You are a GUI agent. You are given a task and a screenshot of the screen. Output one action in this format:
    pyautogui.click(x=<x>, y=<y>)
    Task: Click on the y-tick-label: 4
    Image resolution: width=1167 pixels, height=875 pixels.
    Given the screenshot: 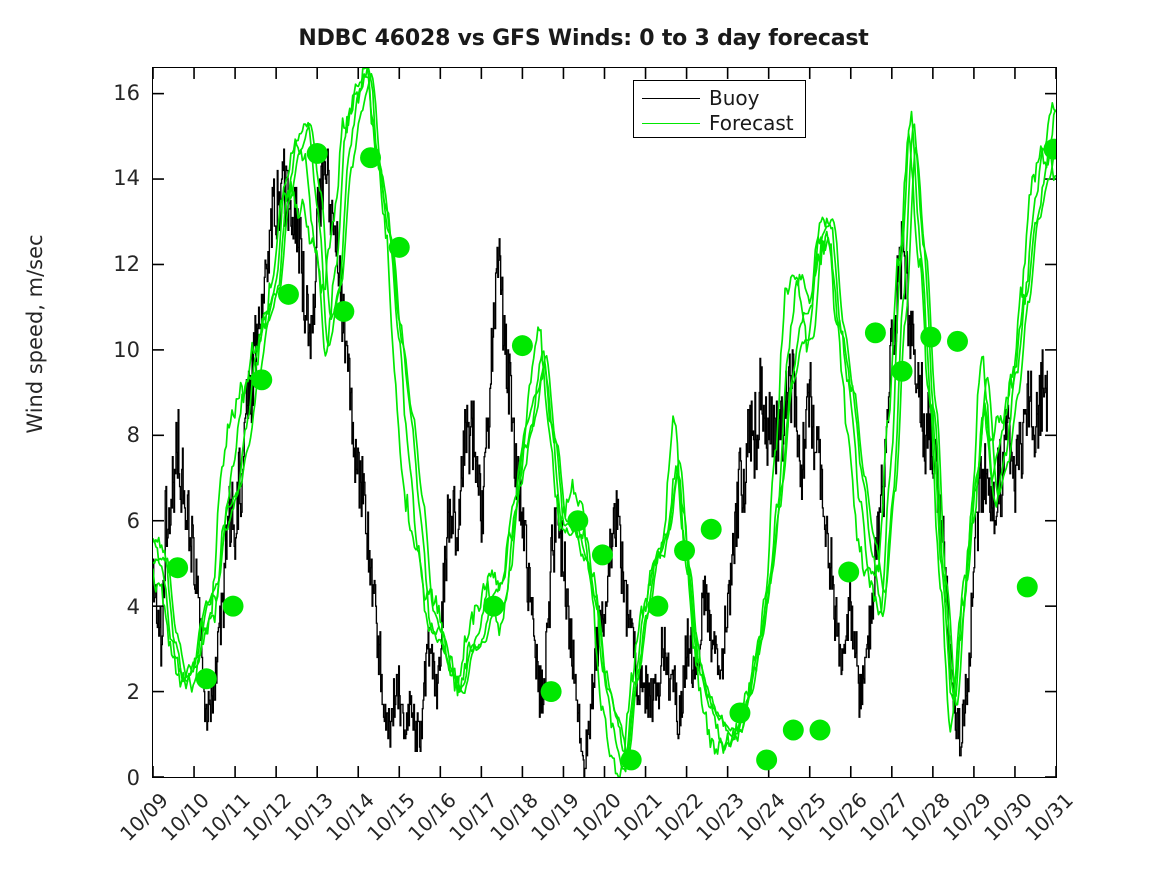 What is the action you would take?
    pyautogui.click(x=133, y=606)
    